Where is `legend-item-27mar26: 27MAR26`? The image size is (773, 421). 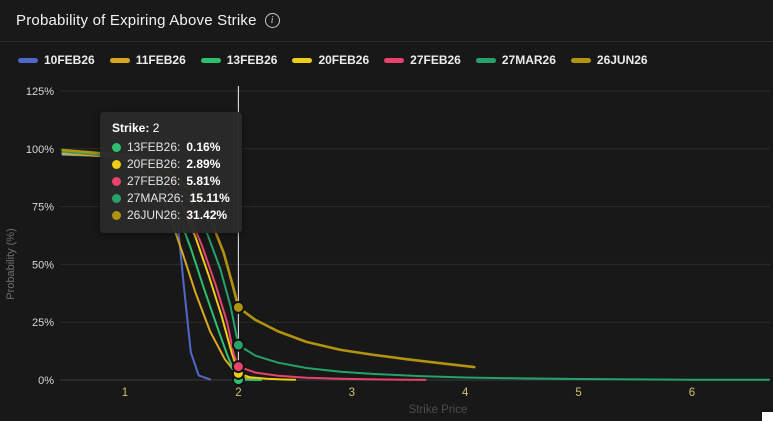 legend-item-27mar26: 27MAR26 is located at coordinates (515, 60).